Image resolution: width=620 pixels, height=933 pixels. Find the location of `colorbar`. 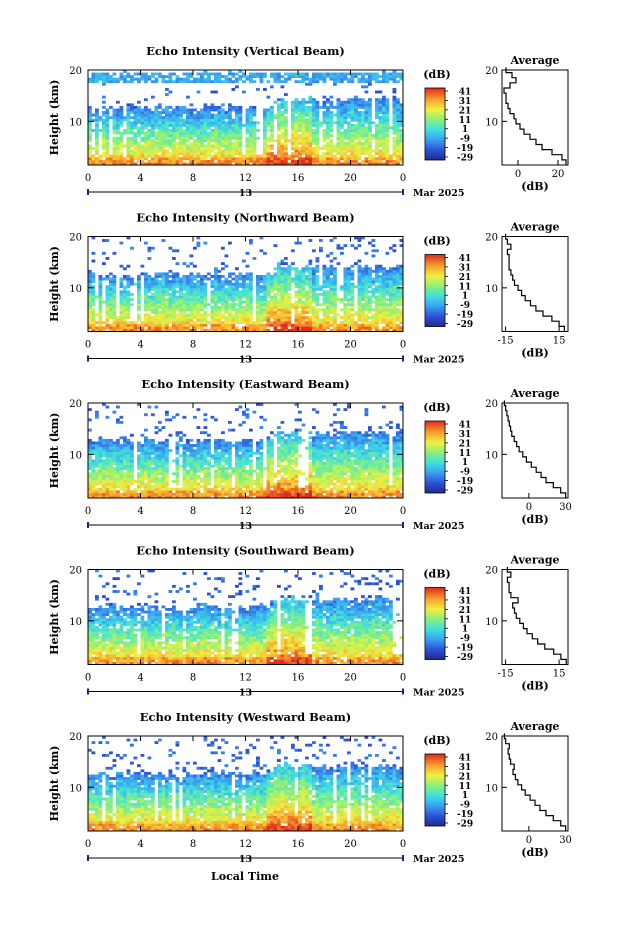

colorbar is located at coordinates (435, 291).